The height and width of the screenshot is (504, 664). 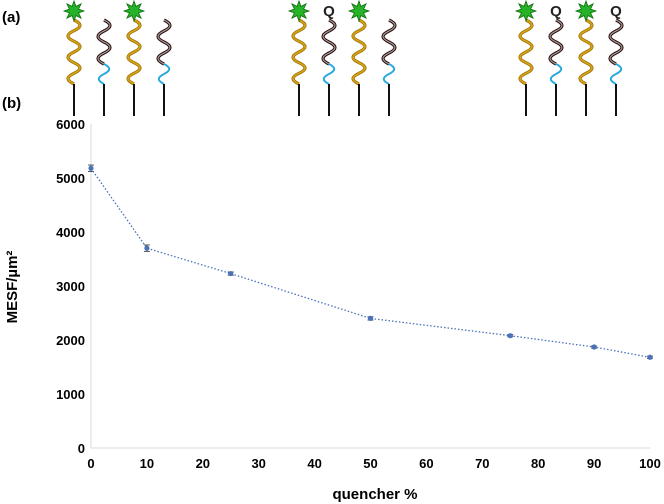 I want to click on panel-b-label: (b), so click(x=11, y=103).